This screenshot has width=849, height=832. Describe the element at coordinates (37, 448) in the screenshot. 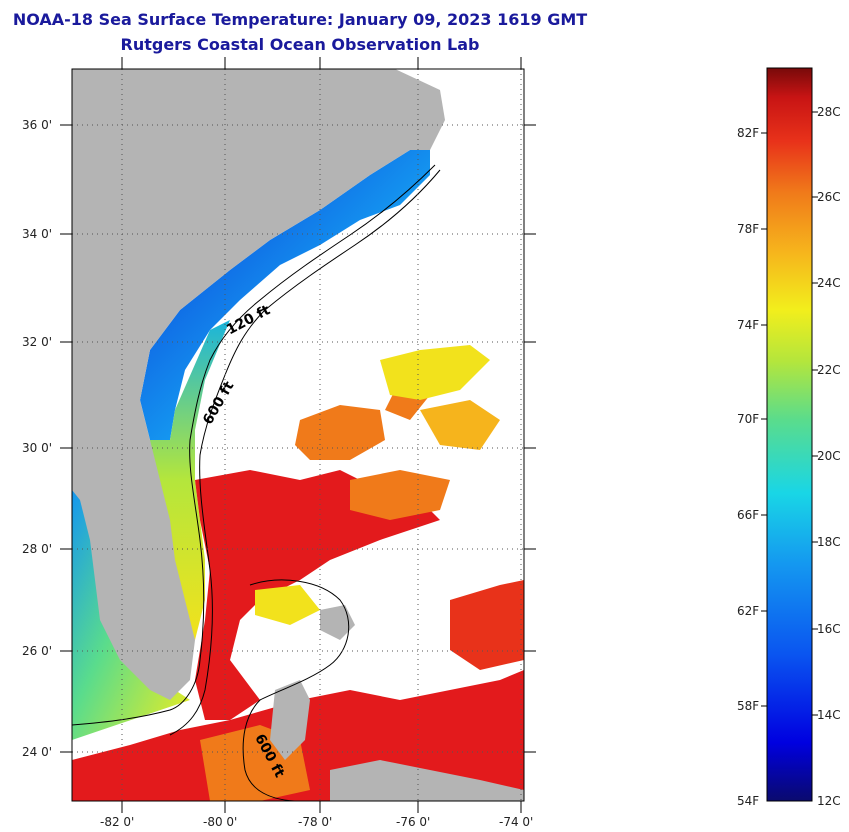

I see `lat-label-30: 30 0'` at that location.